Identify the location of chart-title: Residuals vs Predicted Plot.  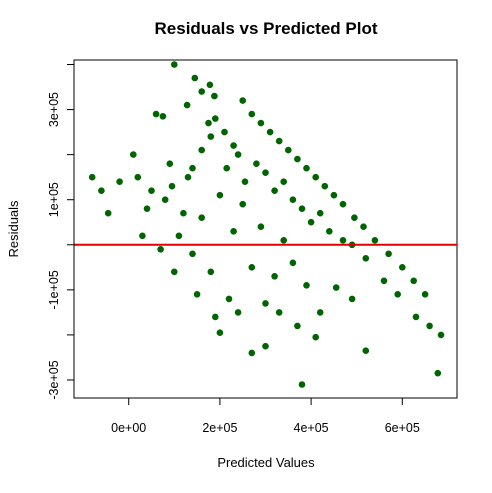
(266, 28).